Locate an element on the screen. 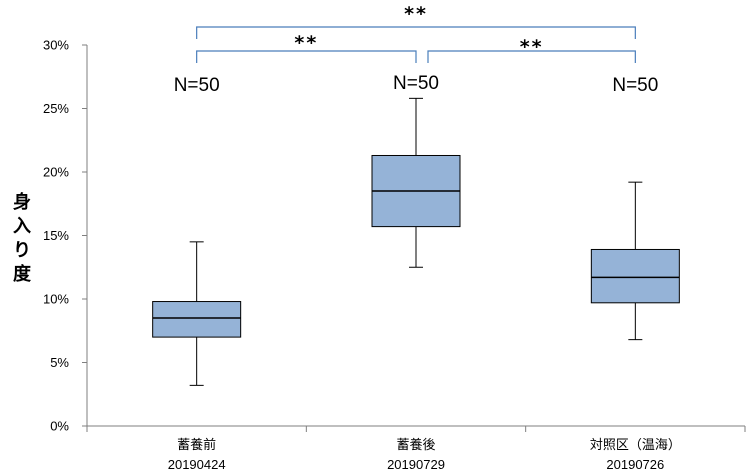  x-category-date: 20190729 is located at coordinates (416, 464).